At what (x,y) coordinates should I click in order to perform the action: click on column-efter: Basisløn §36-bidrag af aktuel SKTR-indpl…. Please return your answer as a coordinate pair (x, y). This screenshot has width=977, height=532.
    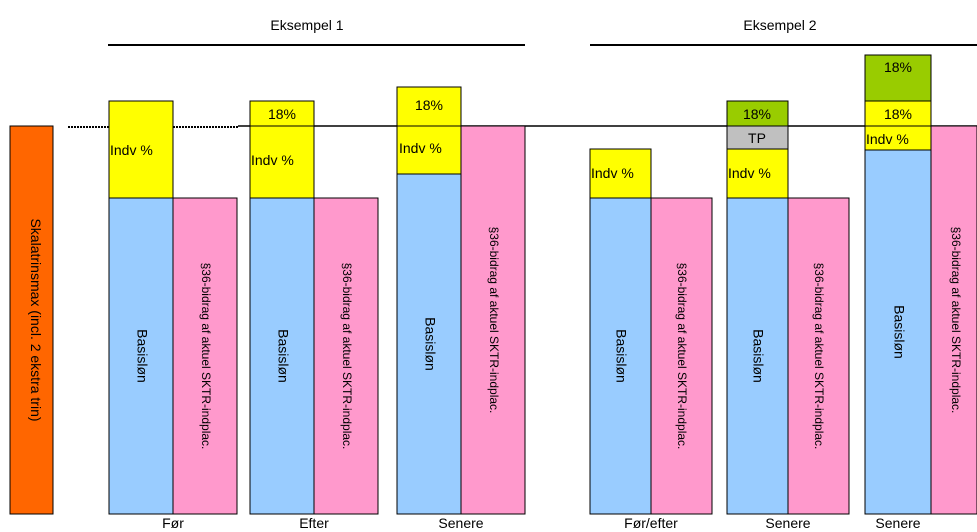
    Looking at the image, I should click on (314, 315).